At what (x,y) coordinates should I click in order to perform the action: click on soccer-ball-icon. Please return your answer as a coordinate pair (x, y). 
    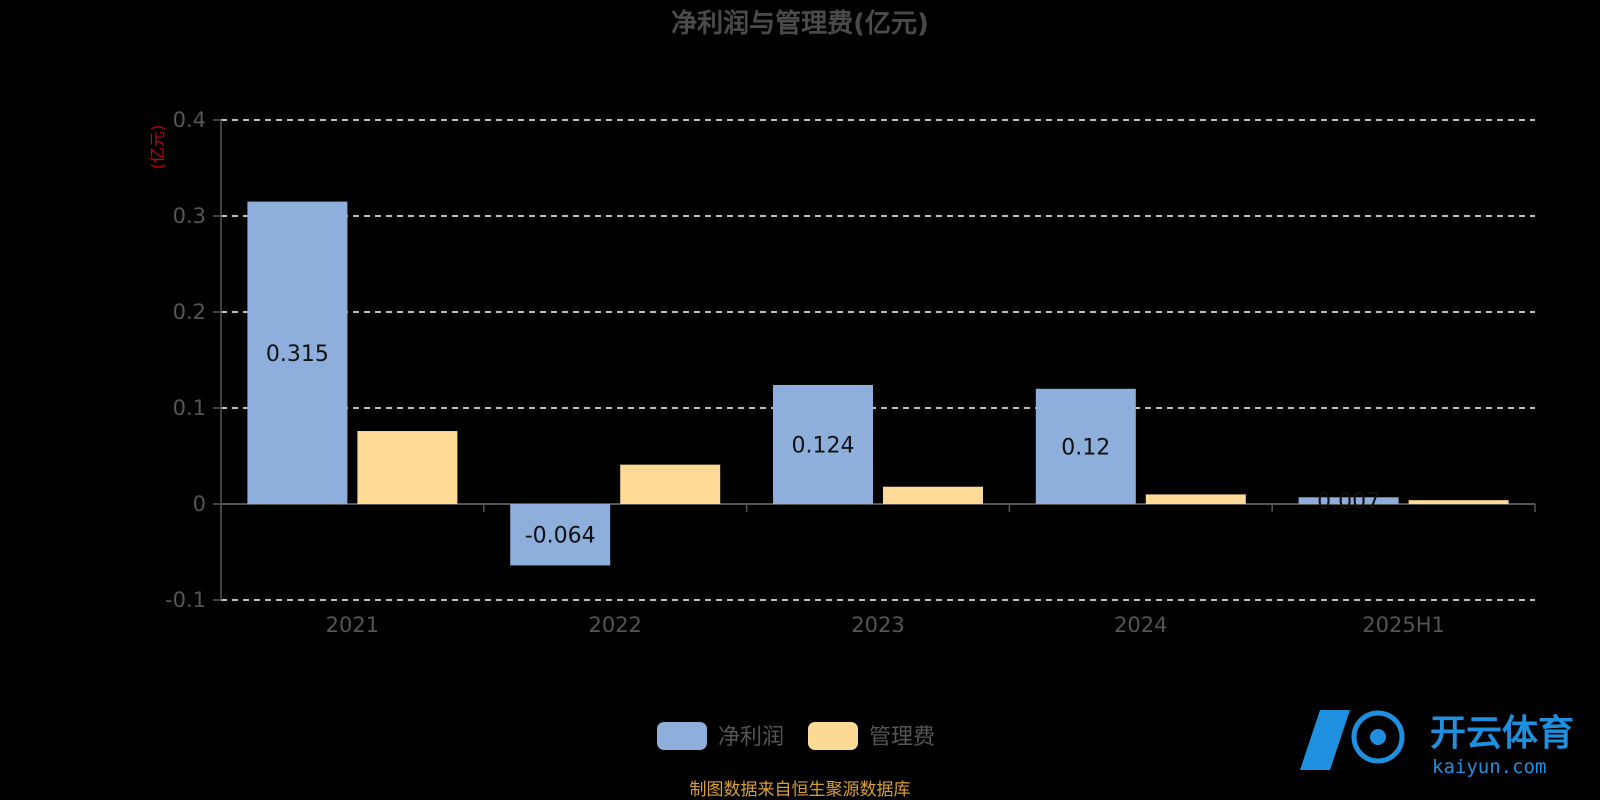
    Looking at the image, I should click on (1378, 737).